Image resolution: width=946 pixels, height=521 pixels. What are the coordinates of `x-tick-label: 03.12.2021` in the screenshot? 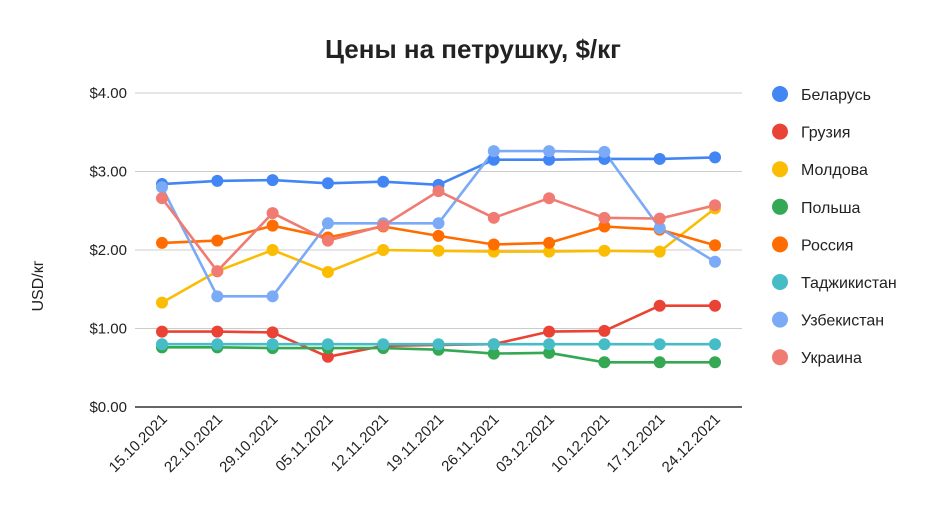 It's located at (525, 443).